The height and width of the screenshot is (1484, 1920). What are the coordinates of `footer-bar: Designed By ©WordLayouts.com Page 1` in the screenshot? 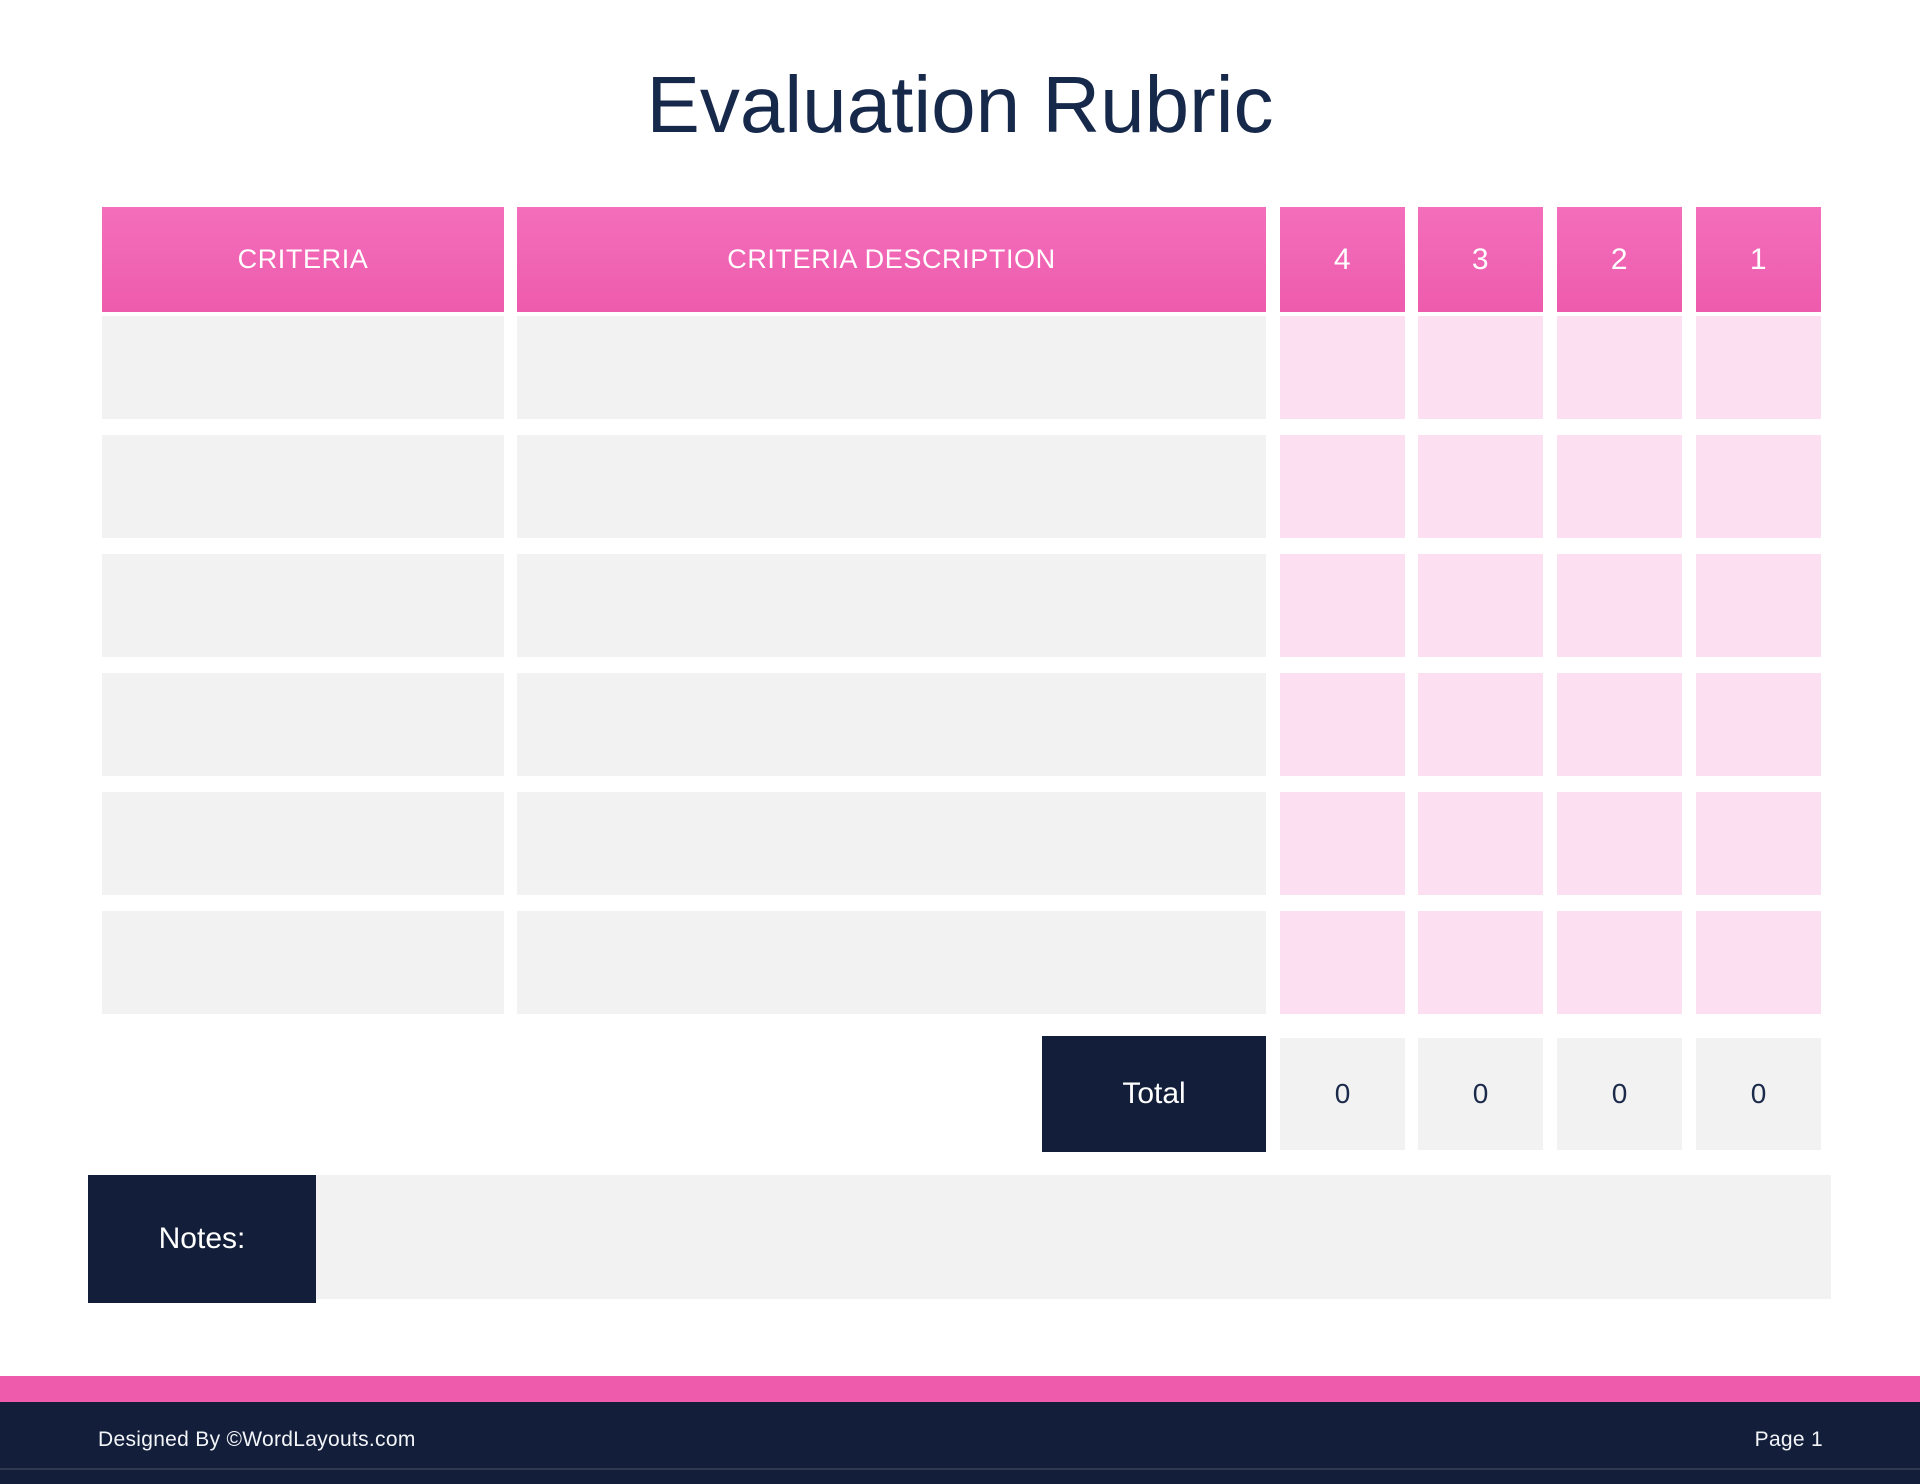 It's located at (960, 1443).